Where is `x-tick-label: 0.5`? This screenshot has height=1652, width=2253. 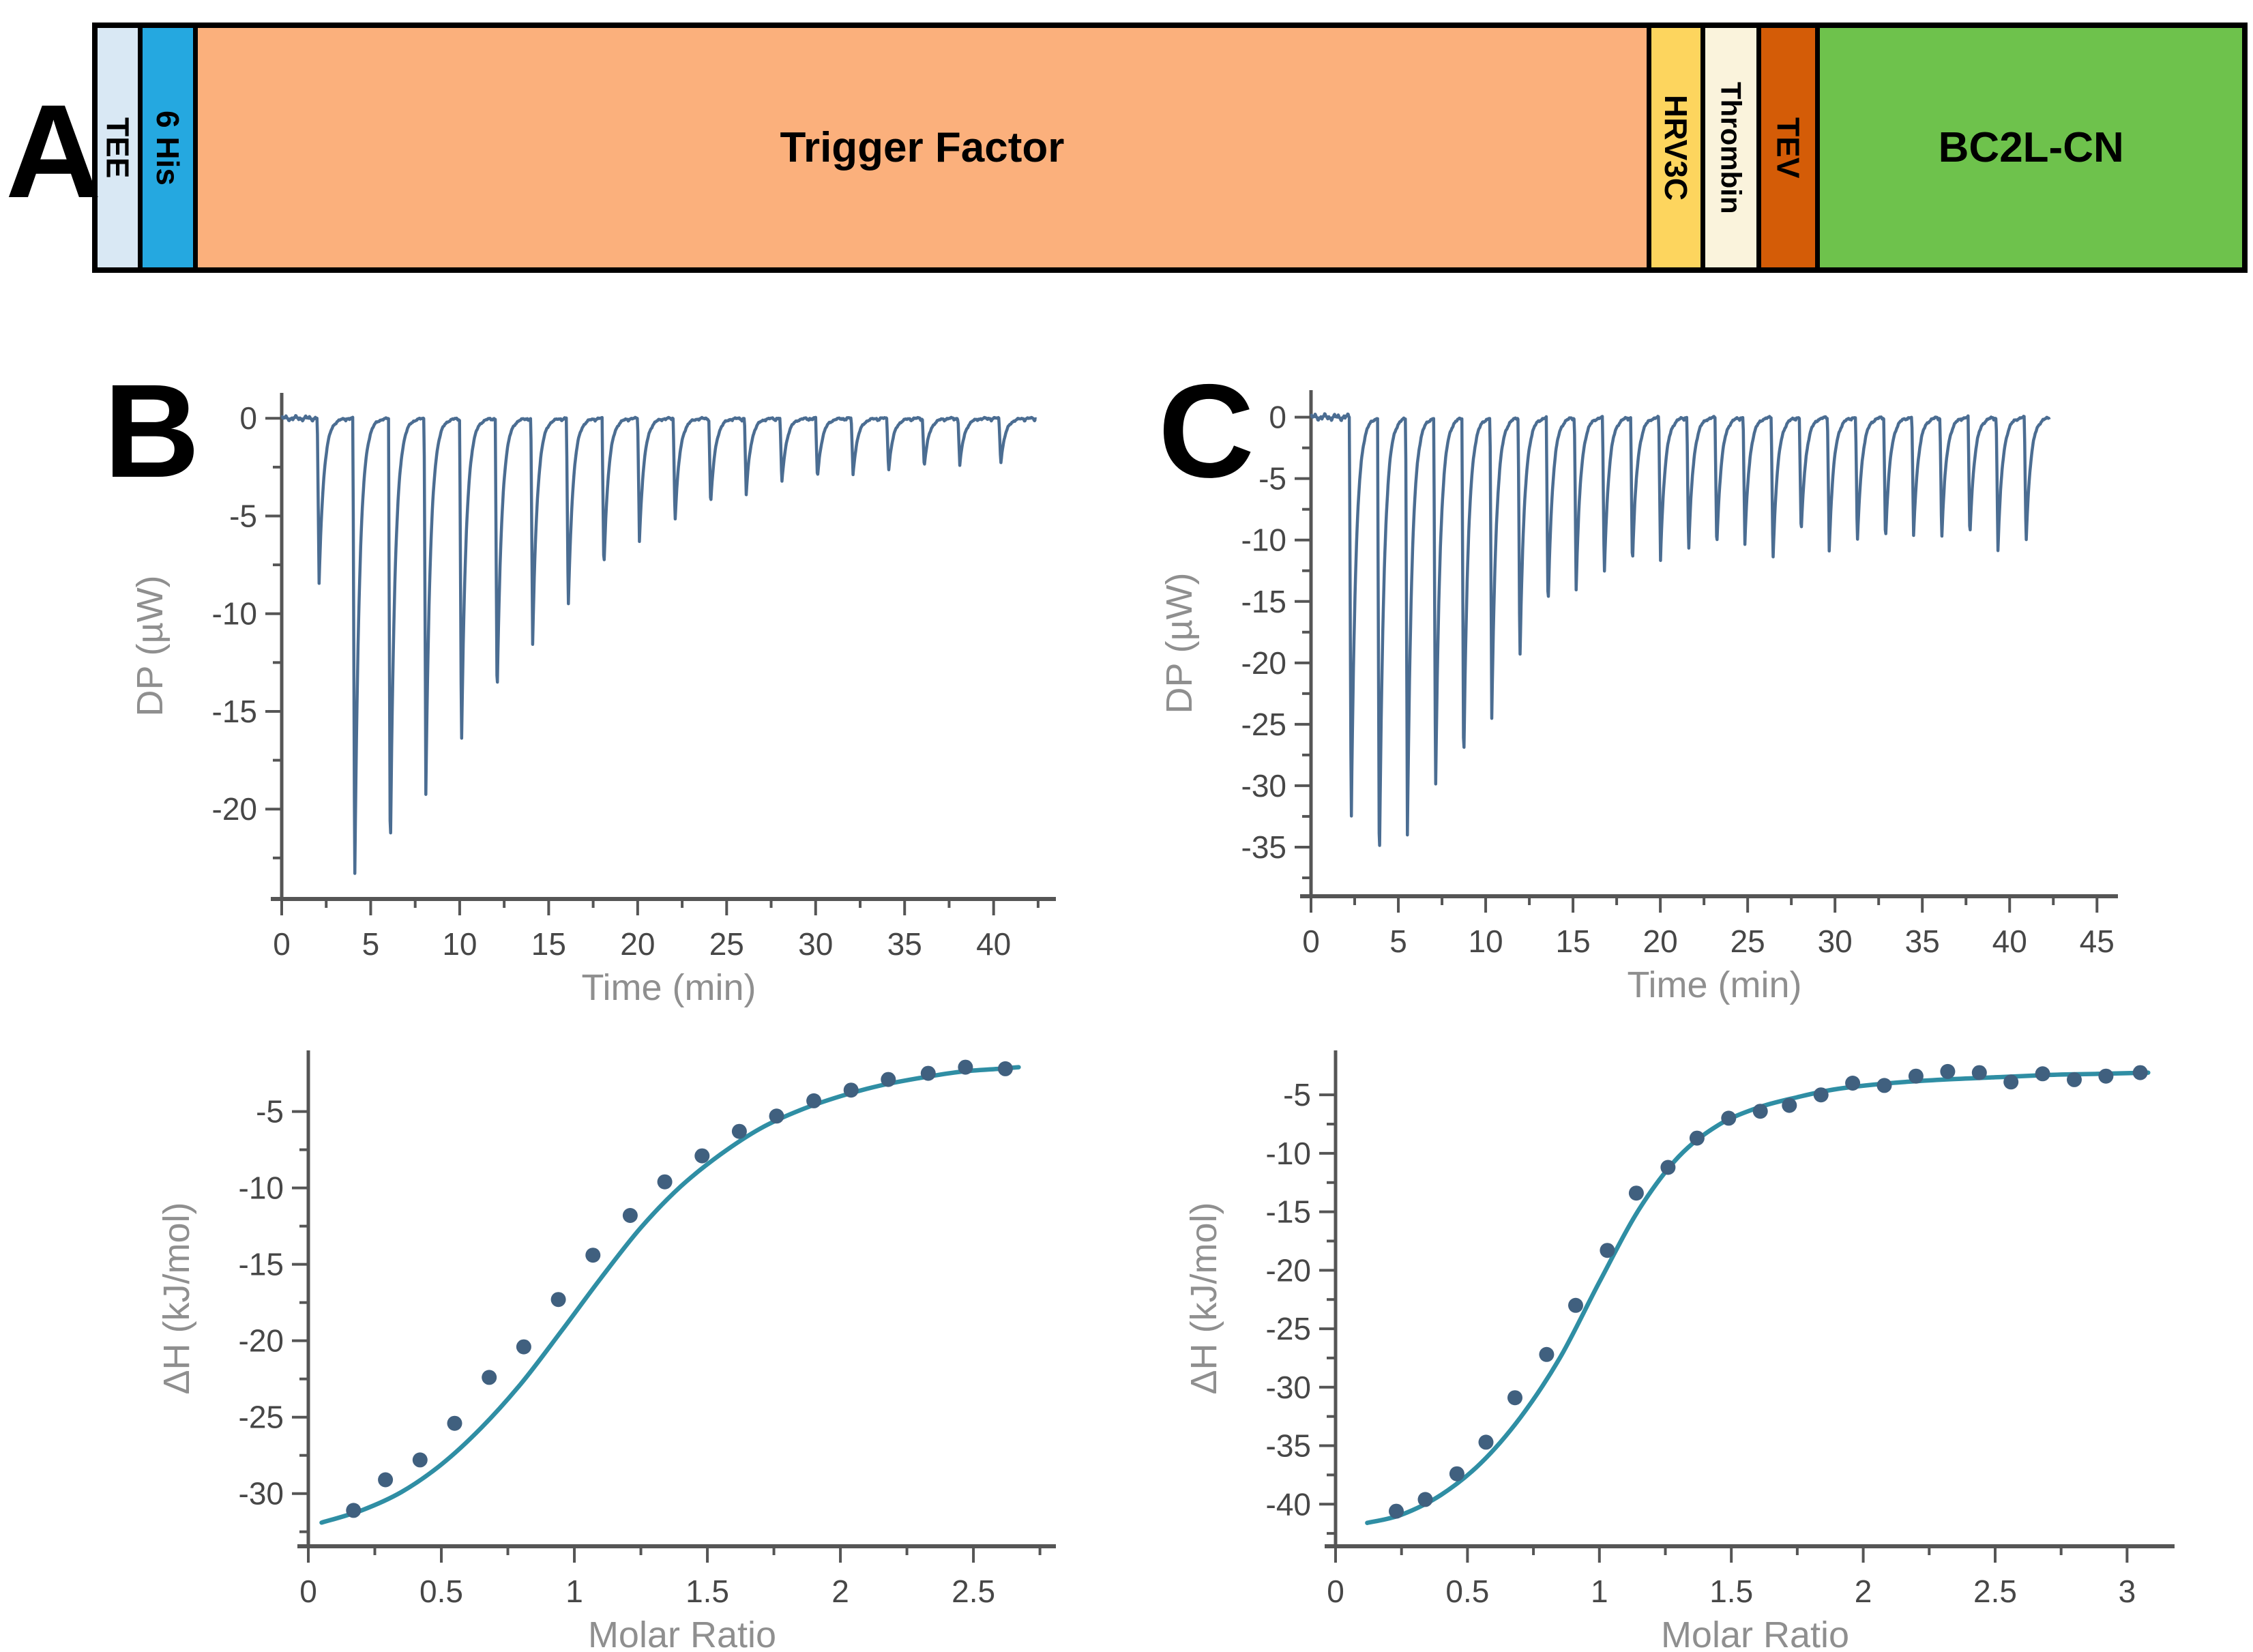 x-tick-label: 0.5 is located at coordinates (1467, 1591).